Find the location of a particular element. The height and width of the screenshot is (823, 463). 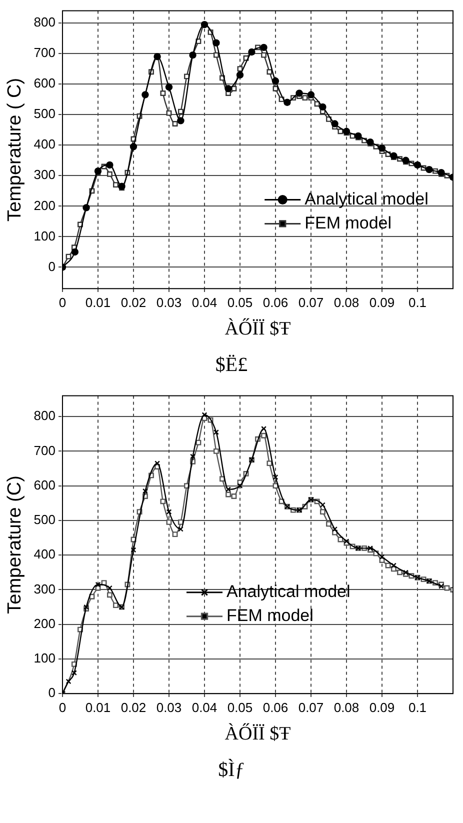

text: $Ìƒ is located at coordinates (231, 770).